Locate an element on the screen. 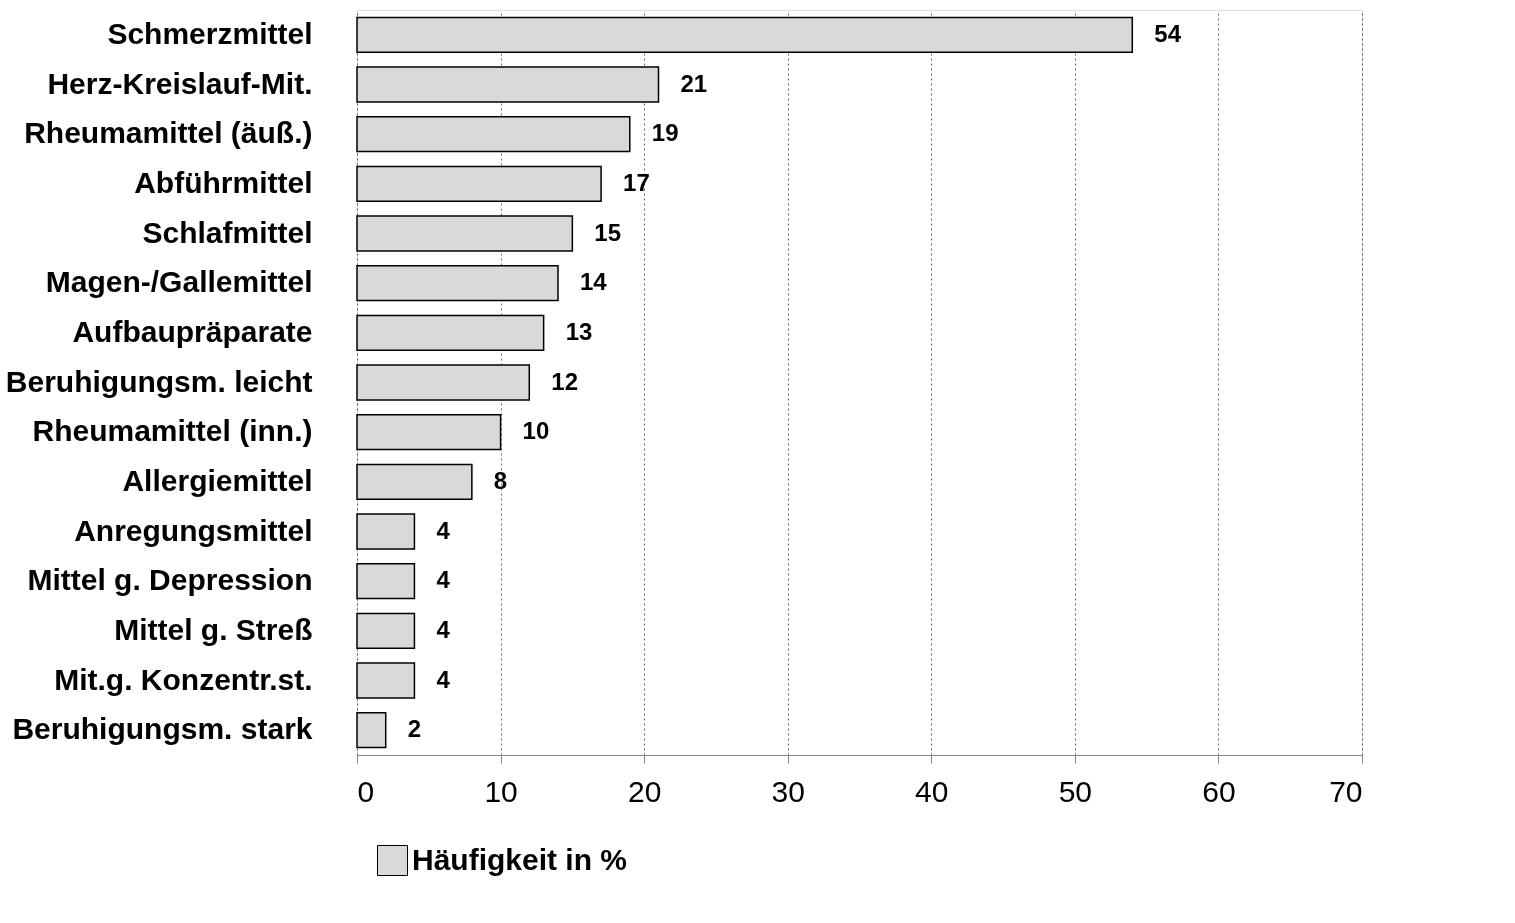 The width and height of the screenshot is (1515, 923). data-label: 19 is located at coordinates (665, 133).